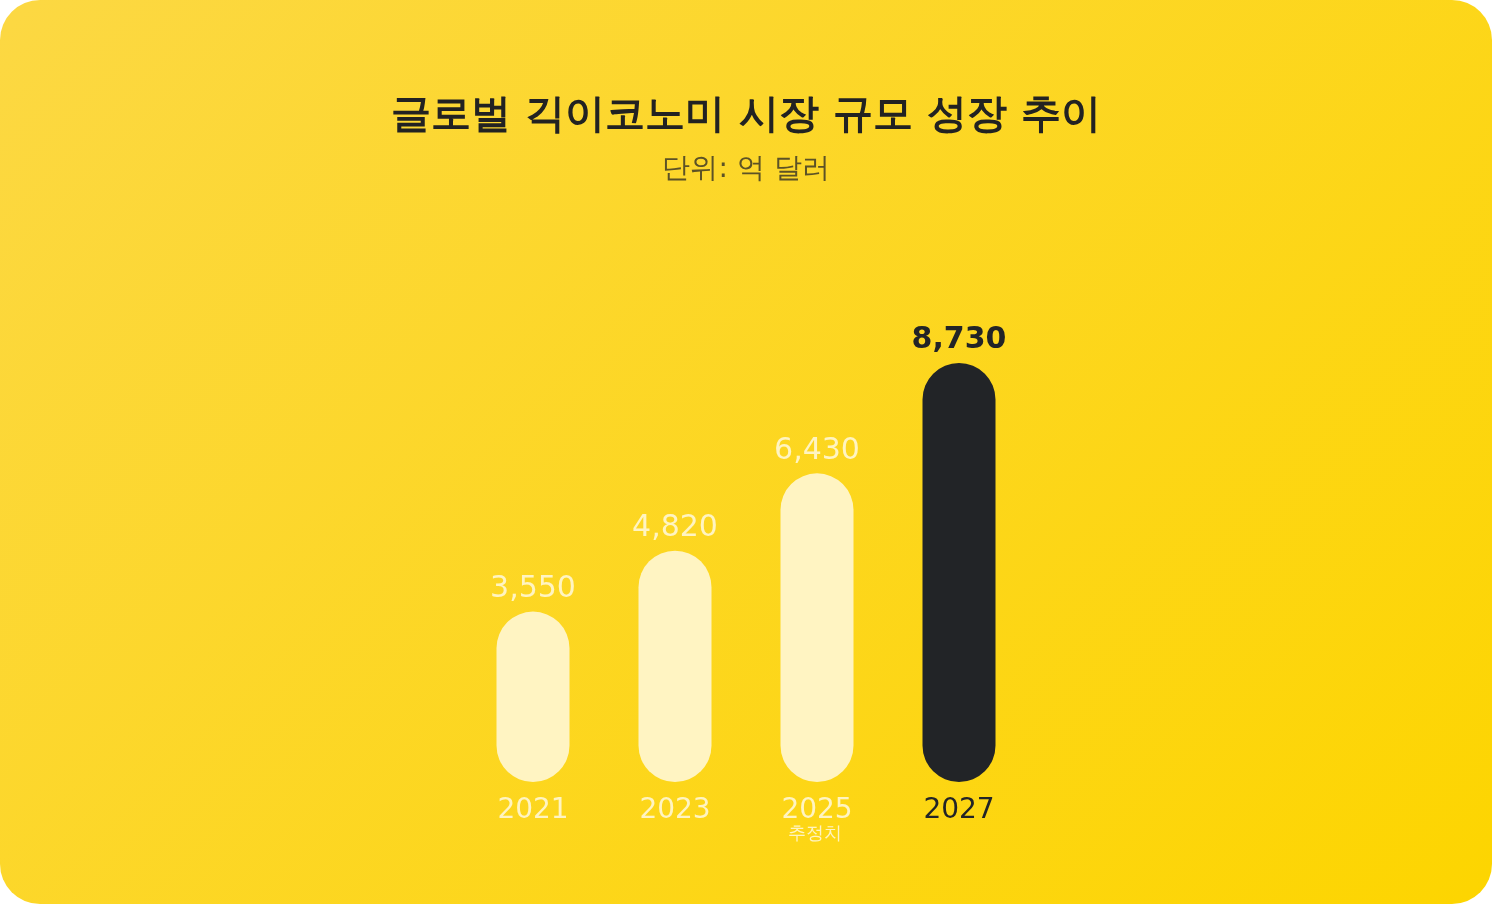 The height and width of the screenshot is (904, 1492). I want to click on chart-subtitle: 단위: 억 달러, so click(746, 167).